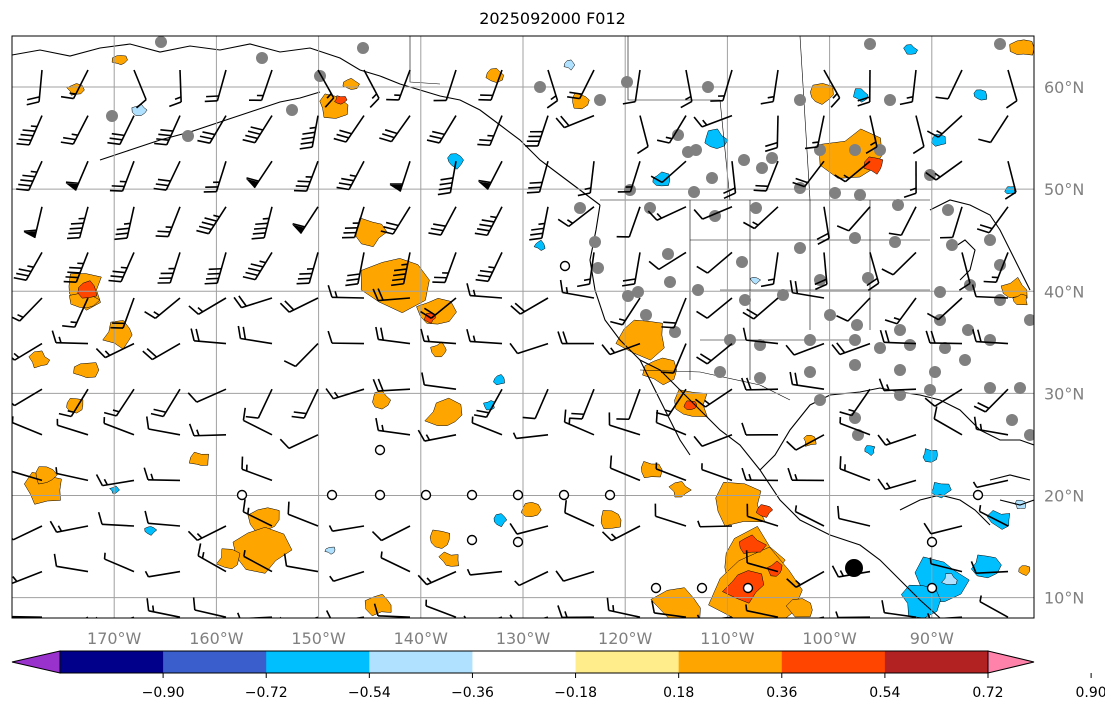 This screenshot has height=712, width=1105. What do you see at coordinates (727, 638) in the screenshot?
I see `lon-tick-label: 110°W` at bounding box center [727, 638].